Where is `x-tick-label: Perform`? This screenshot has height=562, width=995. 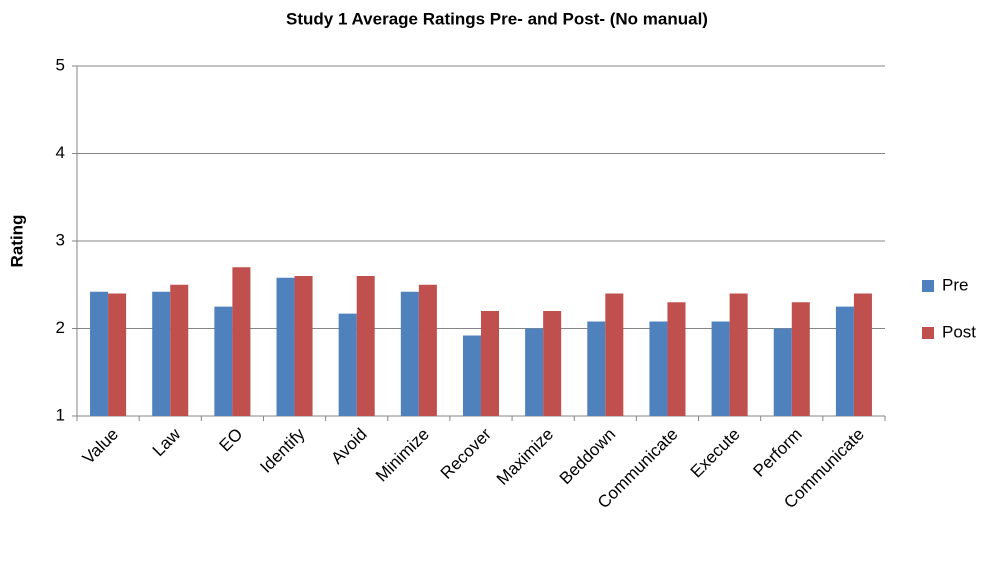
x-tick-label: Perform is located at coordinates (778, 453).